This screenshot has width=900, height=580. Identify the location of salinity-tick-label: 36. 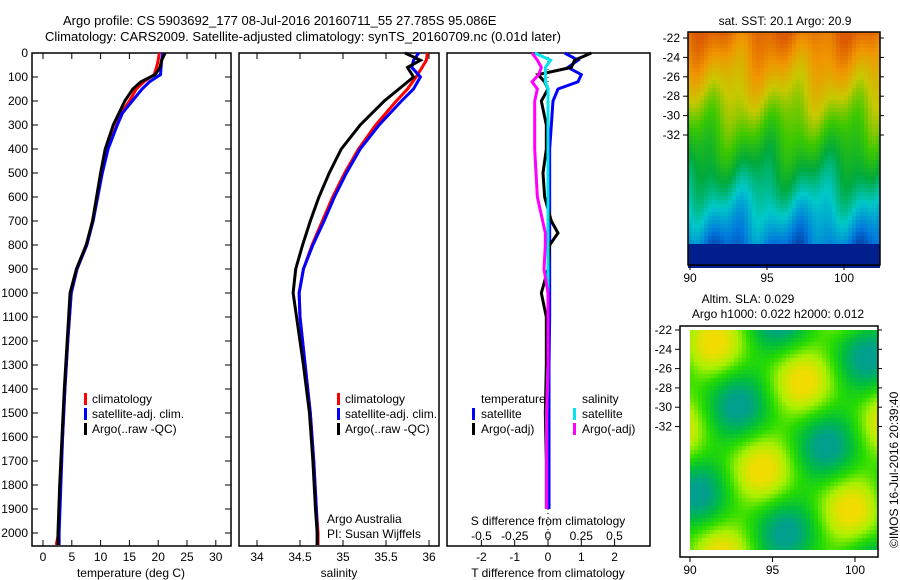
(429, 557).